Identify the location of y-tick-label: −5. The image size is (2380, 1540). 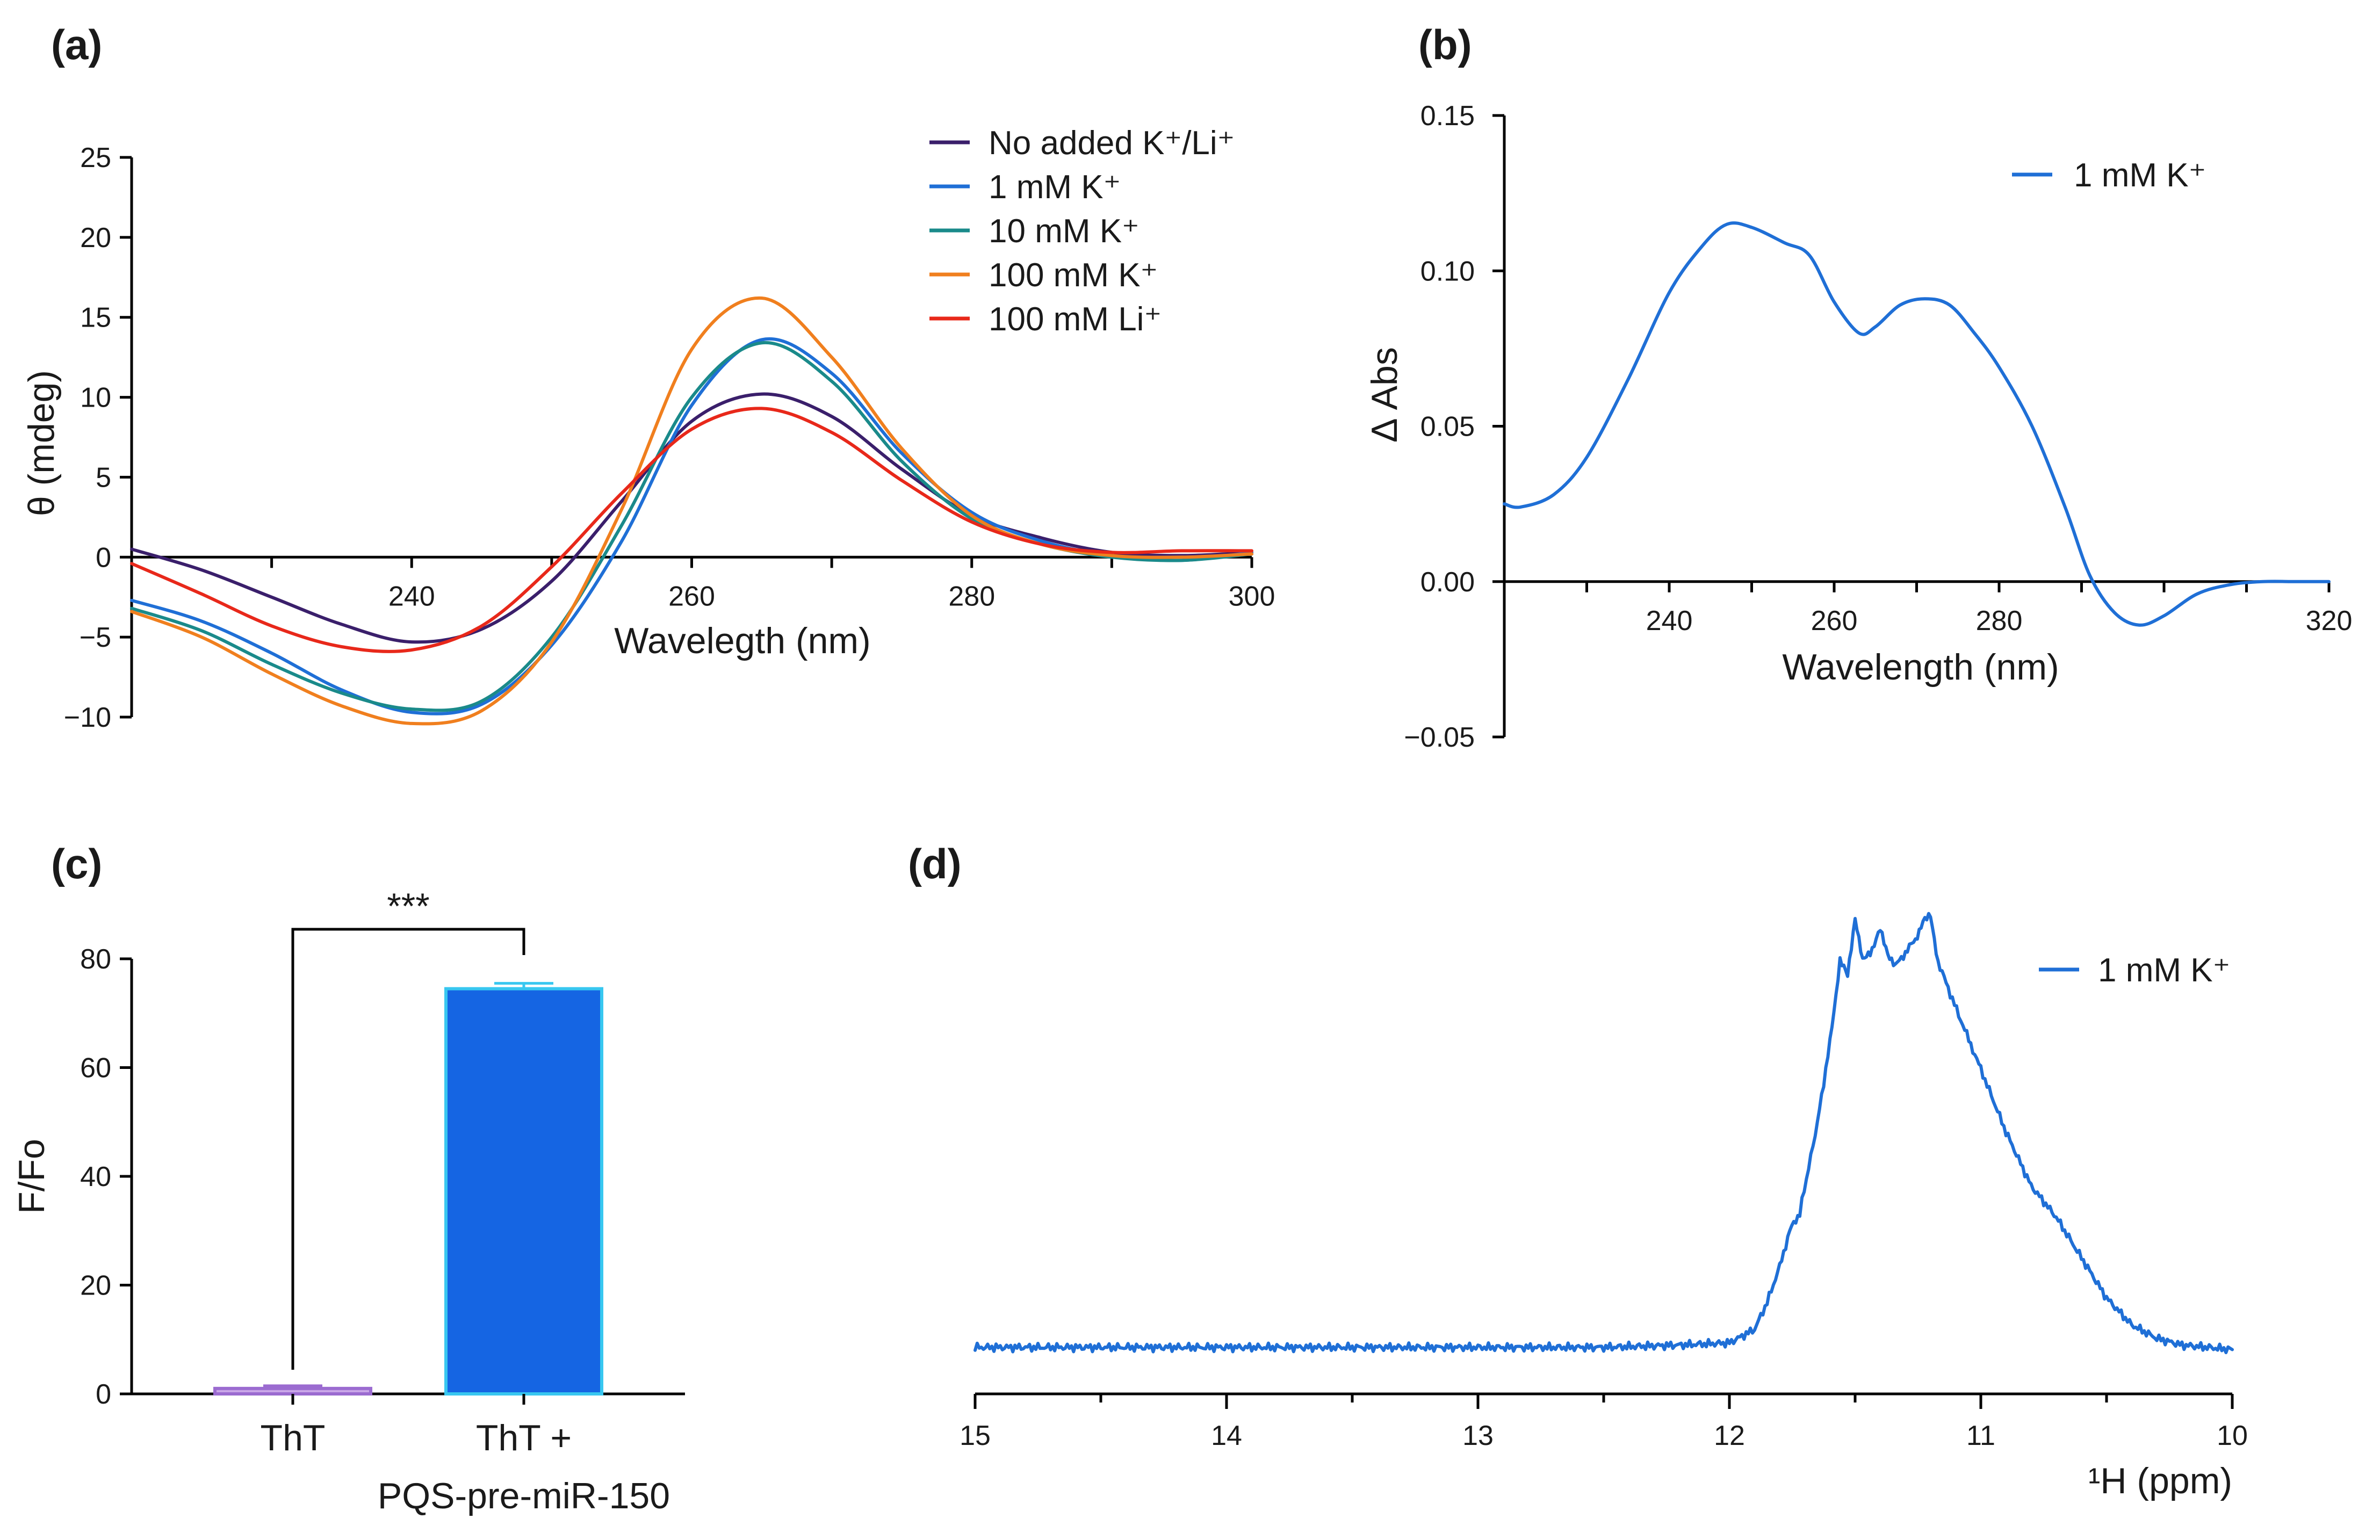
(95, 637).